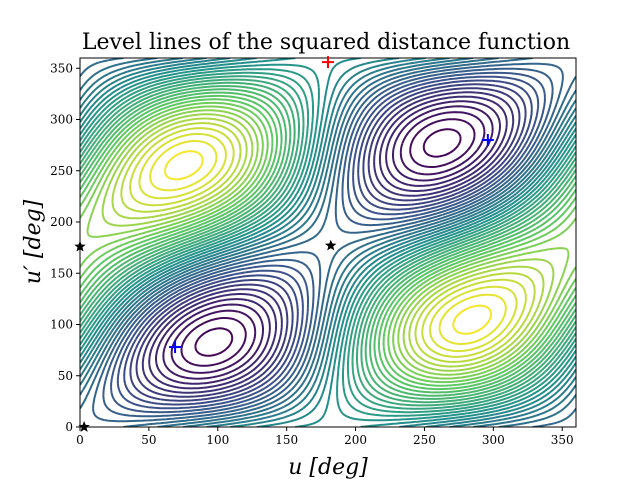 Image resolution: width=640 pixels, height=480 pixels. Describe the element at coordinates (69, 427) in the screenshot. I see `y-tick-label: 0` at that location.